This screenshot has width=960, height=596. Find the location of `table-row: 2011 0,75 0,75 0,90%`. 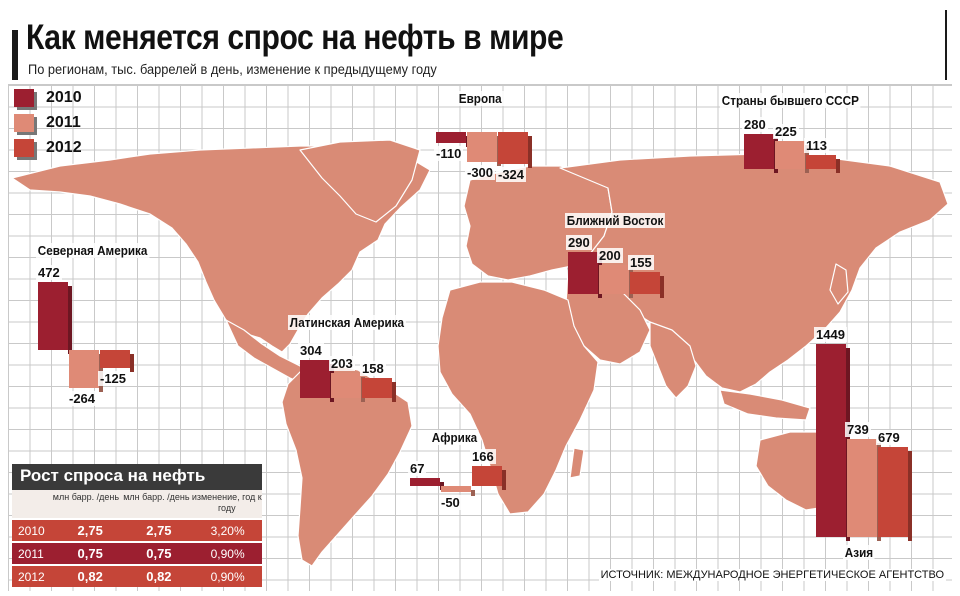

table-row: 2011 0,75 0,75 0,90% is located at coordinates (137, 552).